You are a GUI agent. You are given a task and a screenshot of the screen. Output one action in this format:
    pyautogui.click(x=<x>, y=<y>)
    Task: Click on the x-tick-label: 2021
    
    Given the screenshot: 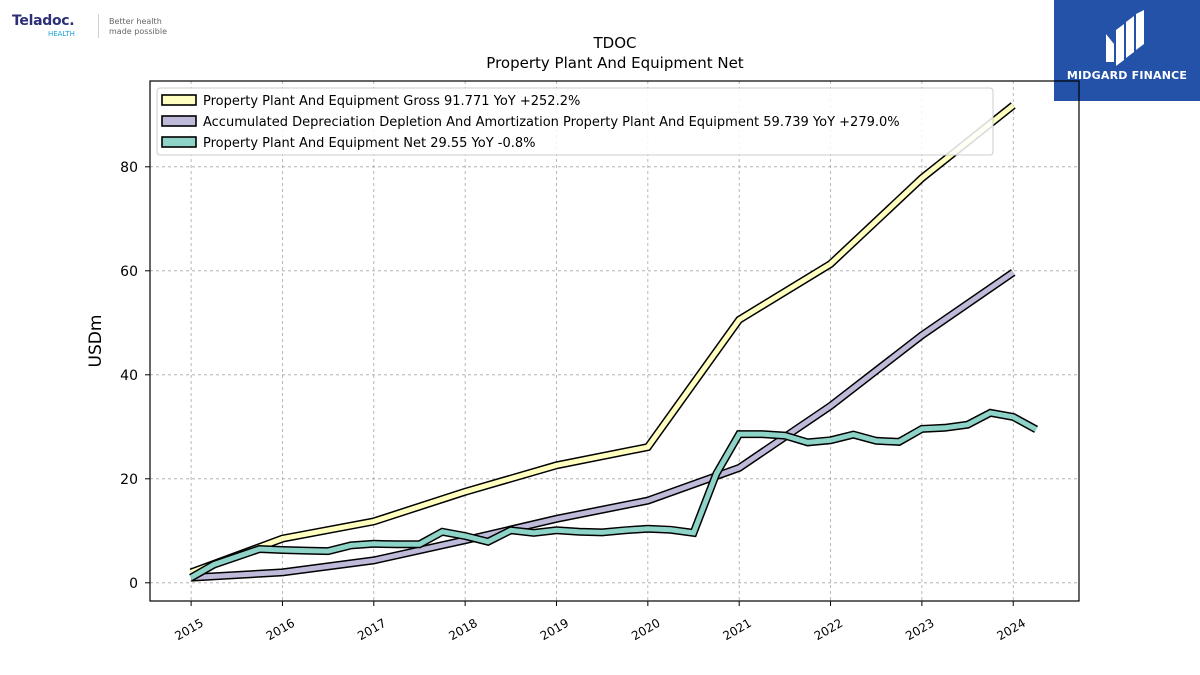 What is the action you would take?
    pyautogui.click(x=736, y=629)
    